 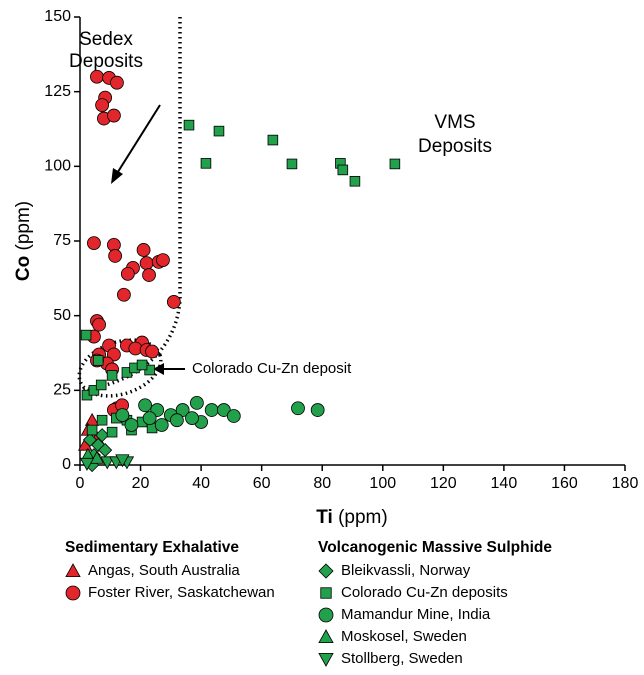 I want to click on legend-label: Moskosel, Sweden, so click(x=404, y=636).